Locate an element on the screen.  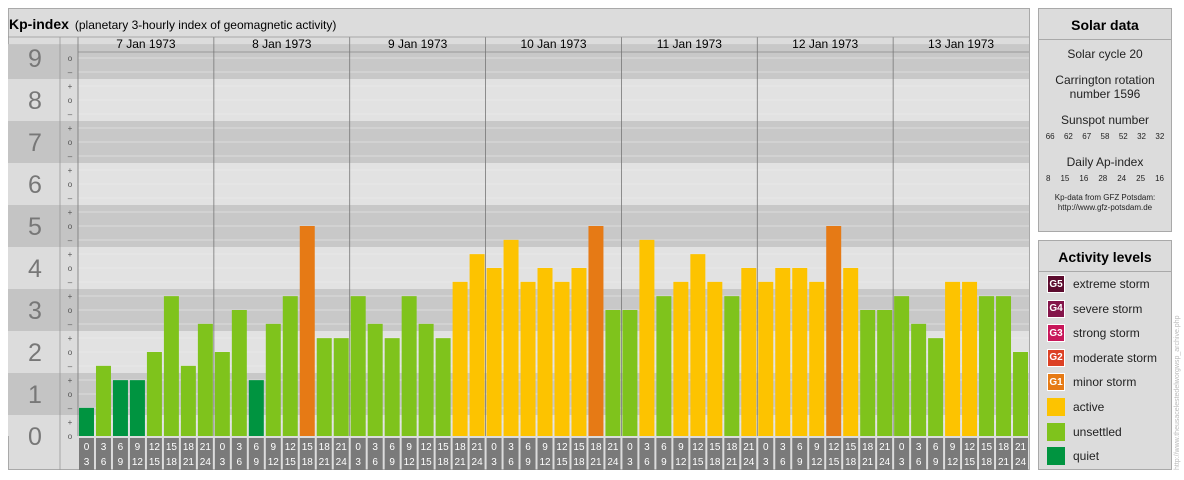
y-tick-label: 2 is located at coordinates (35, 353).